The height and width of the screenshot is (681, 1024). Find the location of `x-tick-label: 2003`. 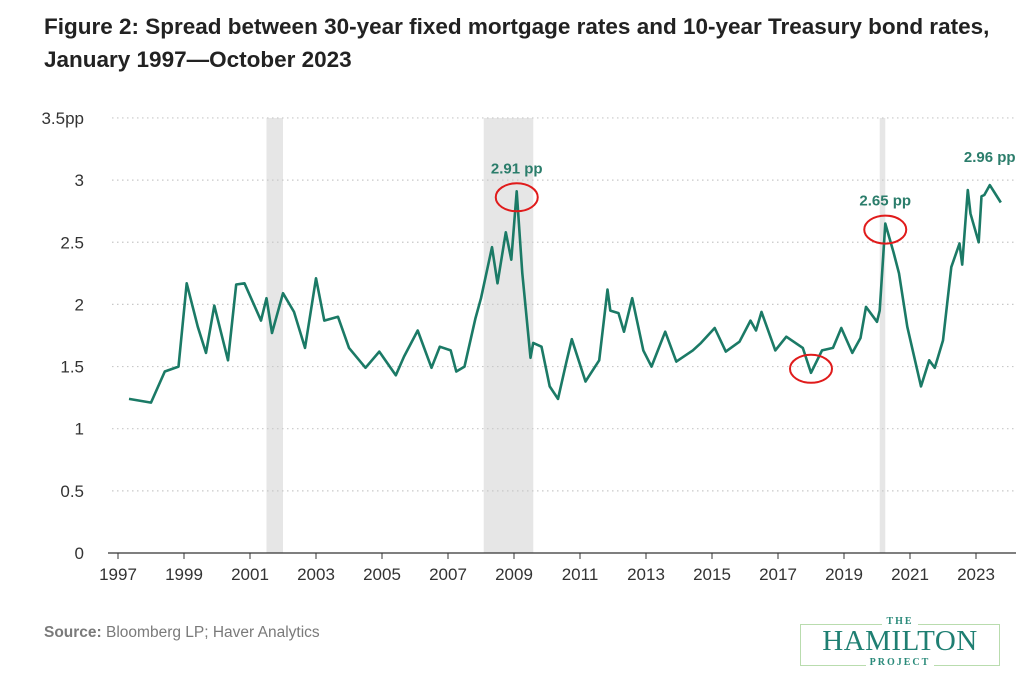

x-tick-label: 2003 is located at coordinates (316, 574).